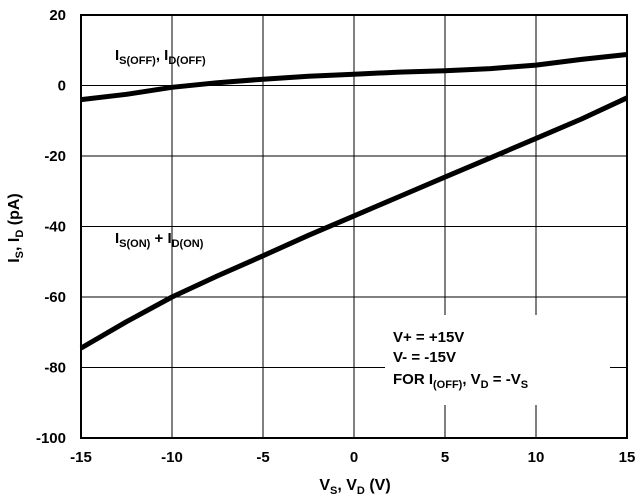 The image size is (636, 502). Describe the element at coordinates (55, 297) in the screenshot. I see `y-tick-label: -60` at that location.